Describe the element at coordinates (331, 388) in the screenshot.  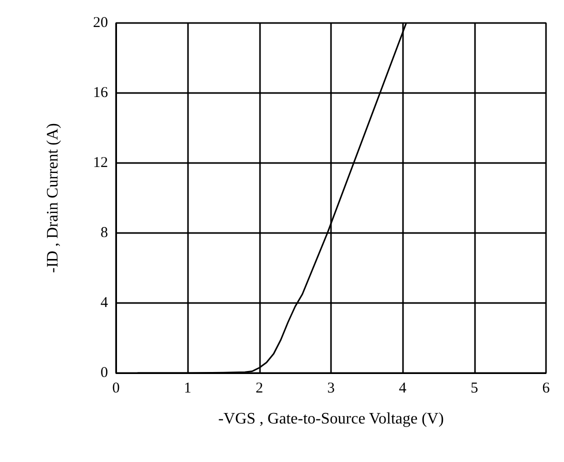
I see `x-tick-label: 3` at that location.